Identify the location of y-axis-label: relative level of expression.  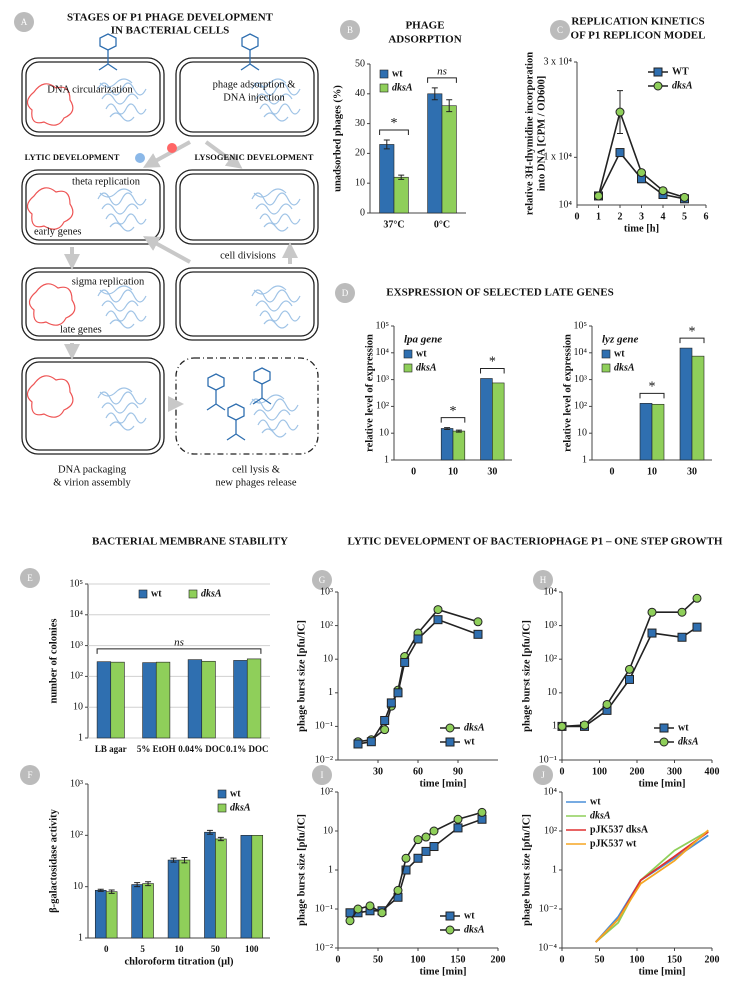
(369, 393).